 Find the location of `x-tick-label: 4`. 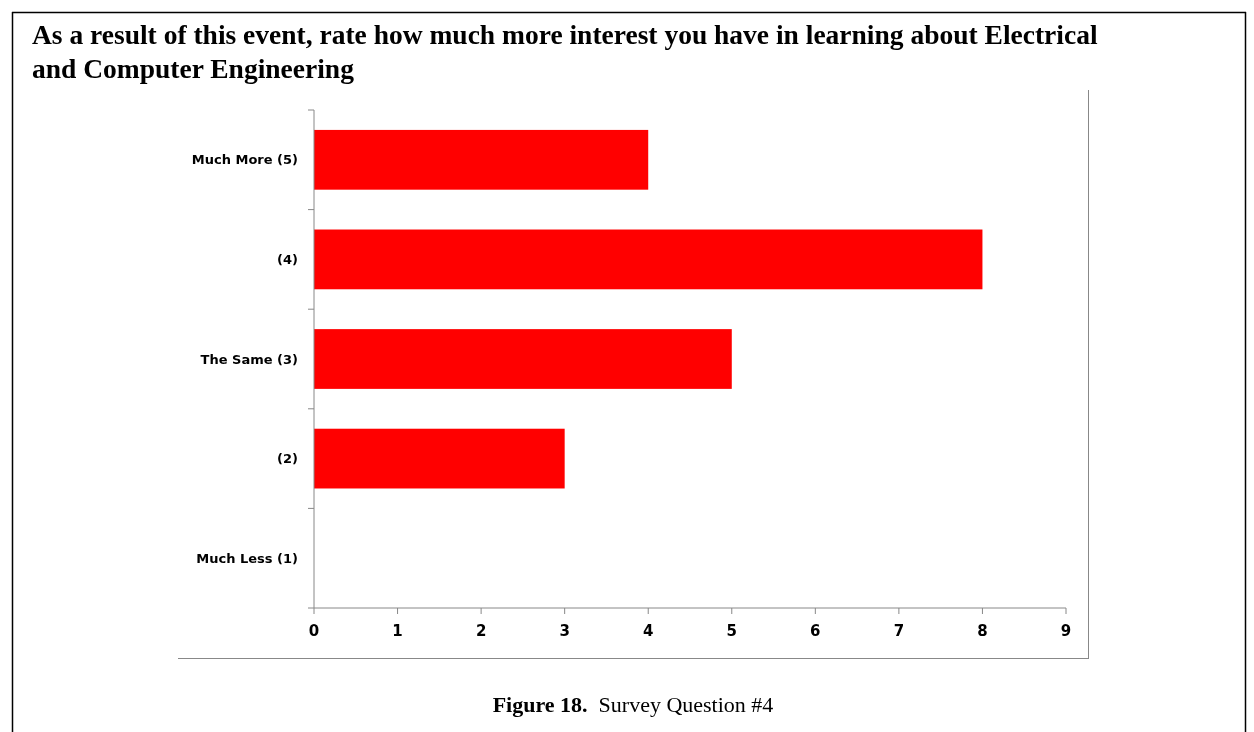

x-tick-label: 4 is located at coordinates (648, 631).